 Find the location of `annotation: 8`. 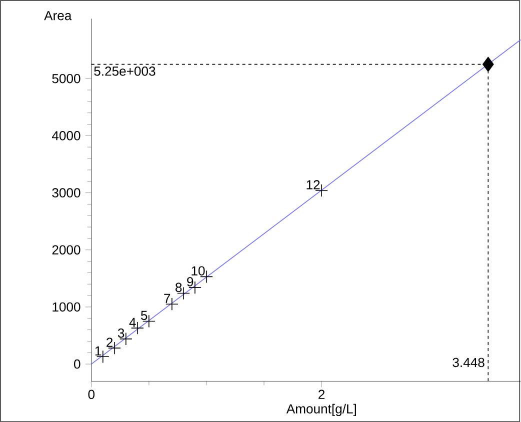

annotation: 8 is located at coordinates (179, 287).